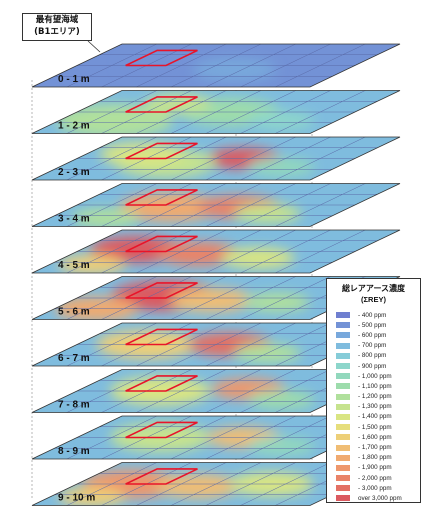  I want to click on legend-item: - 400 ppm, so click(378, 315).